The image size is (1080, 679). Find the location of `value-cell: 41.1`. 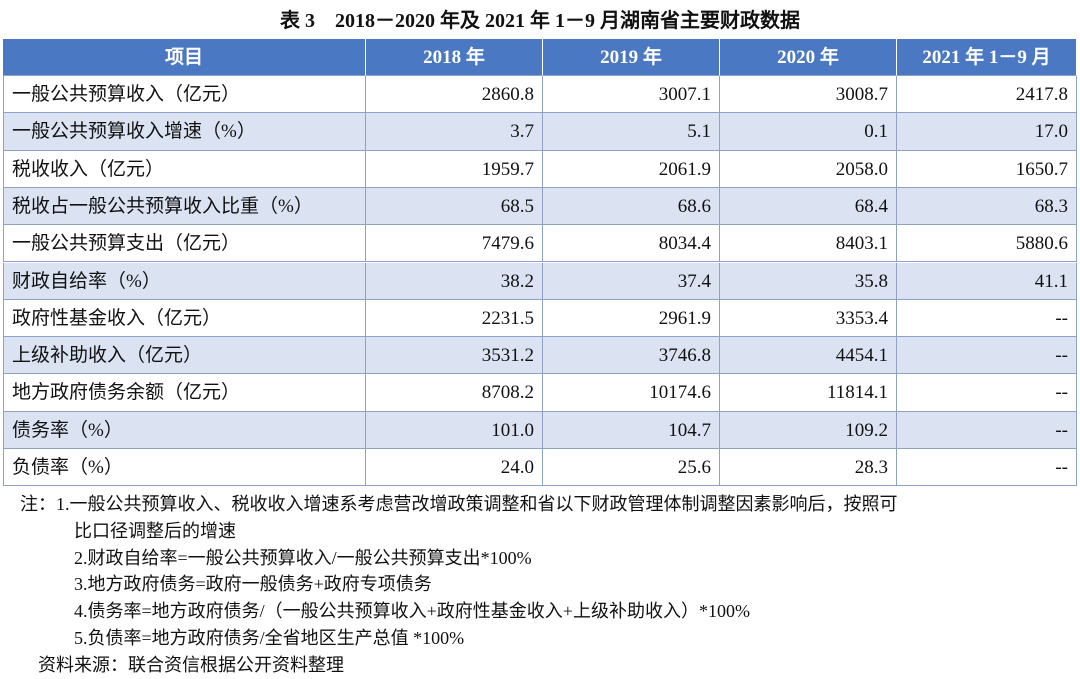

value-cell: 41.1 is located at coordinates (987, 281).